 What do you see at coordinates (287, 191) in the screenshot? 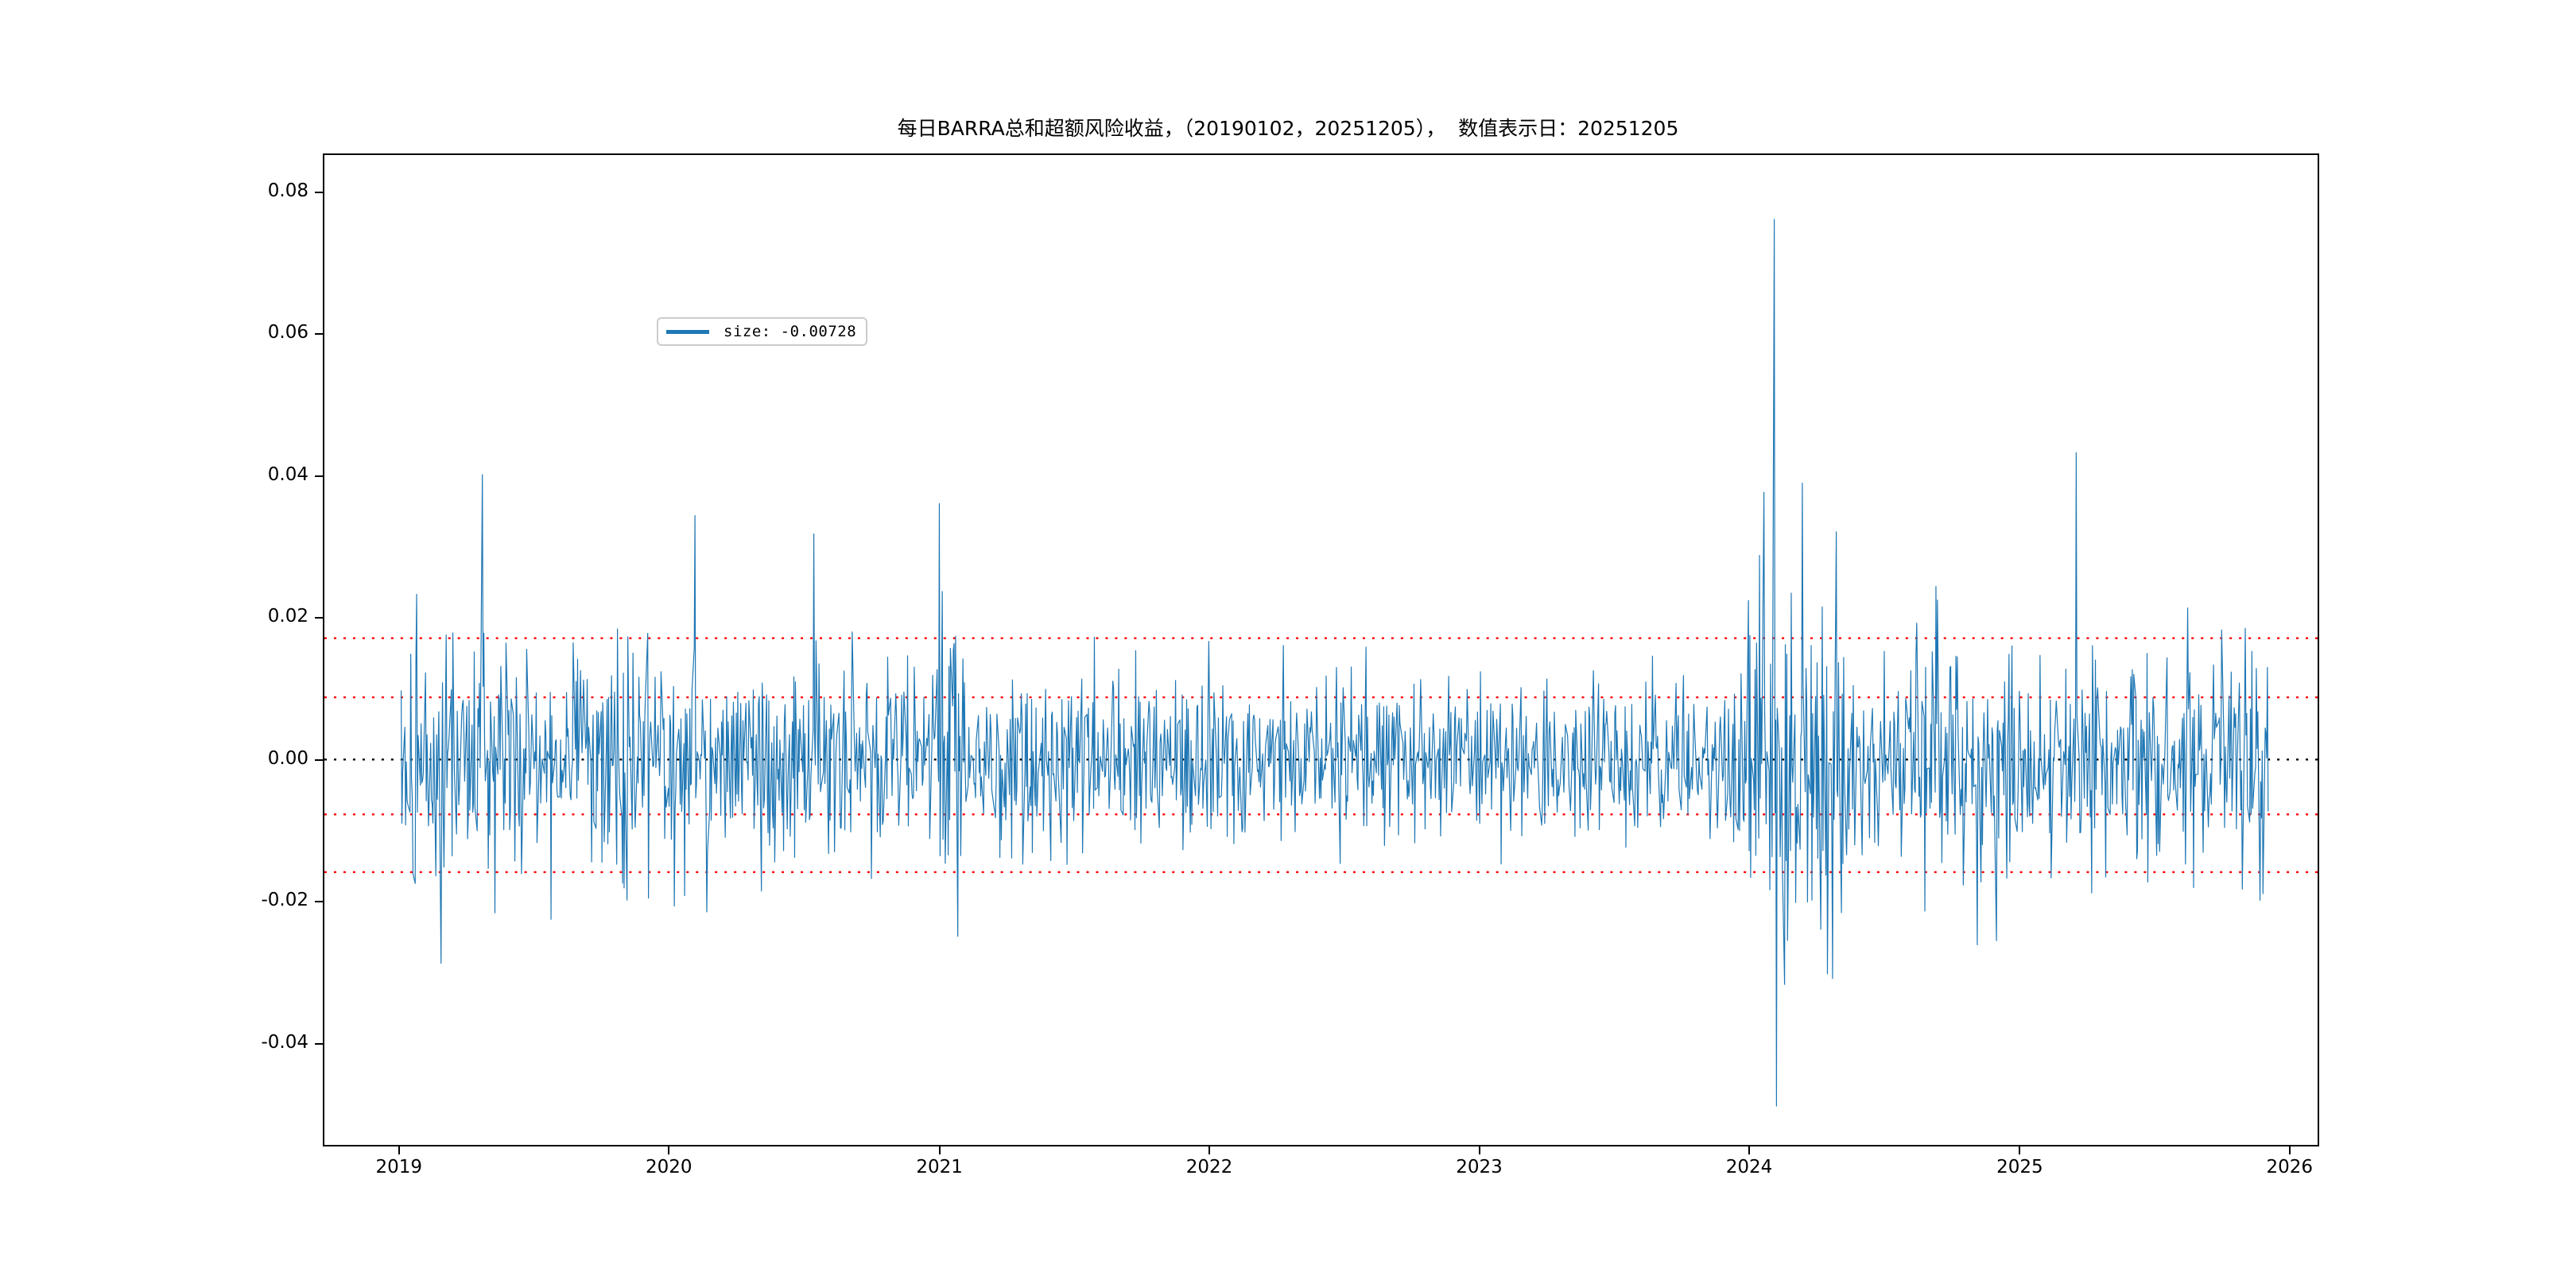
I see `y-tick-label: 0.08` at bounding box center [287, 191].